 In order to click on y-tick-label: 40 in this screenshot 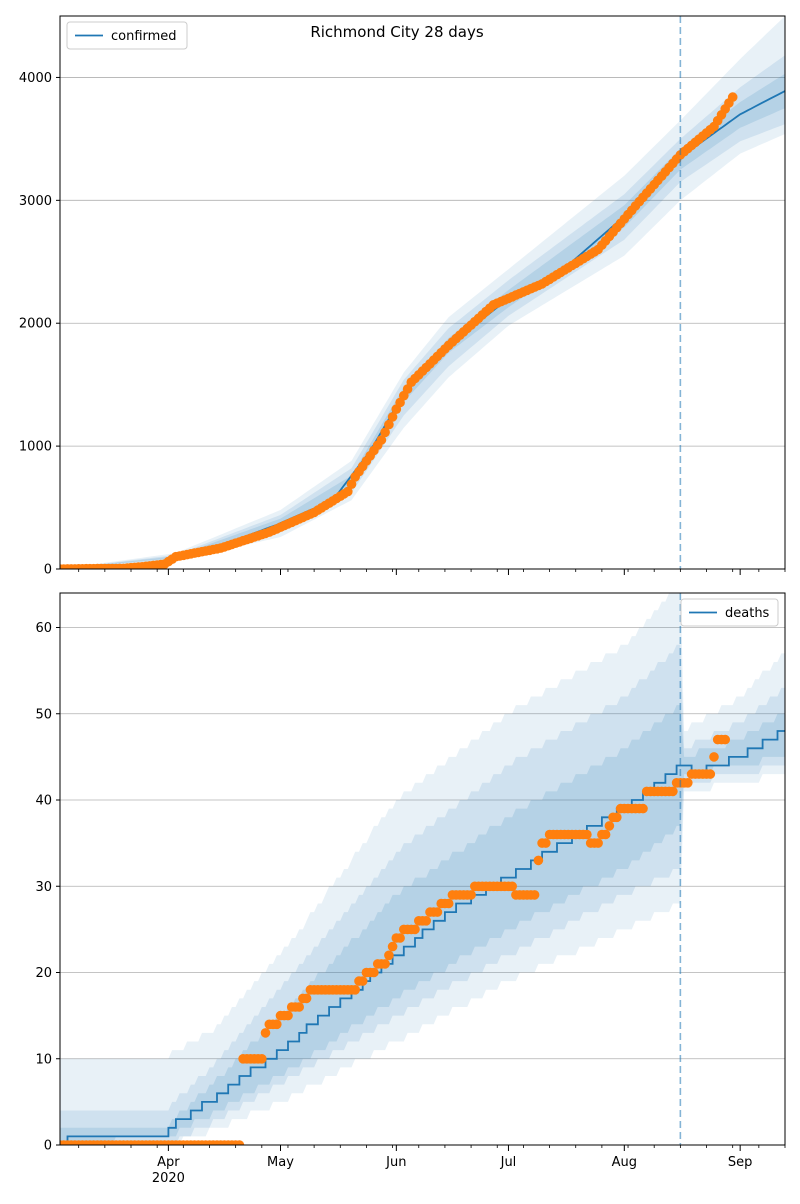, I will do `click(43, 801)`.